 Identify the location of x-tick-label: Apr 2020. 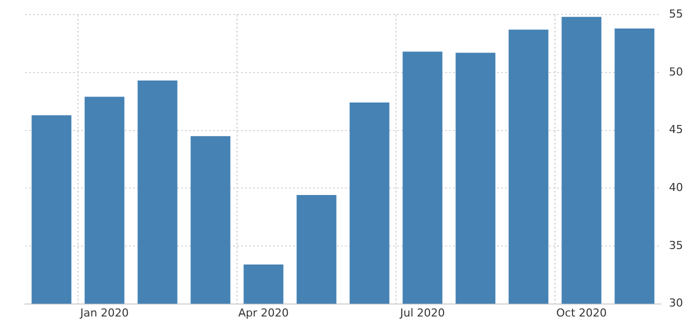
(263, 313).